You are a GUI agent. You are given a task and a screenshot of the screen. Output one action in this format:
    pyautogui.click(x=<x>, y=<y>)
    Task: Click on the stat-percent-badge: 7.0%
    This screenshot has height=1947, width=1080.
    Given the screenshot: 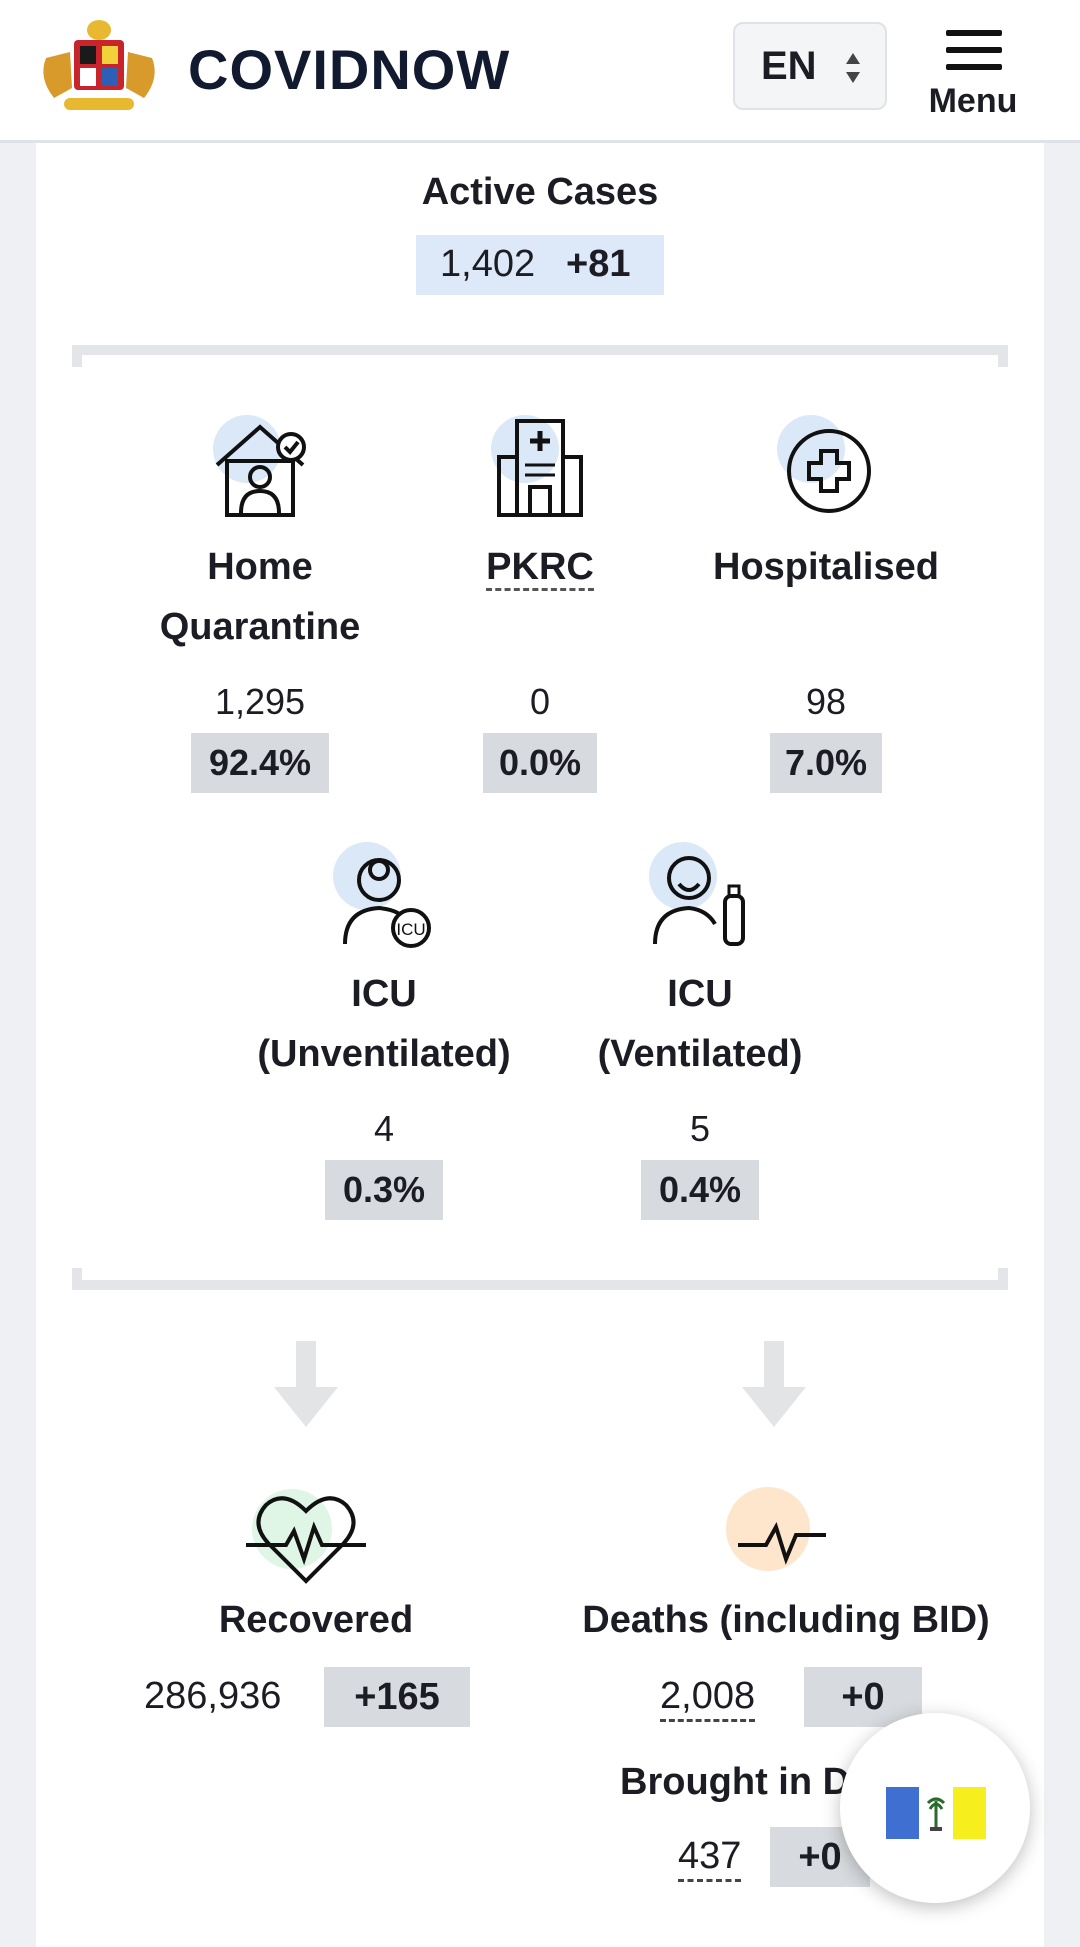 What is the action you would take?
    pyautogui.click(x=826, y=763)
    